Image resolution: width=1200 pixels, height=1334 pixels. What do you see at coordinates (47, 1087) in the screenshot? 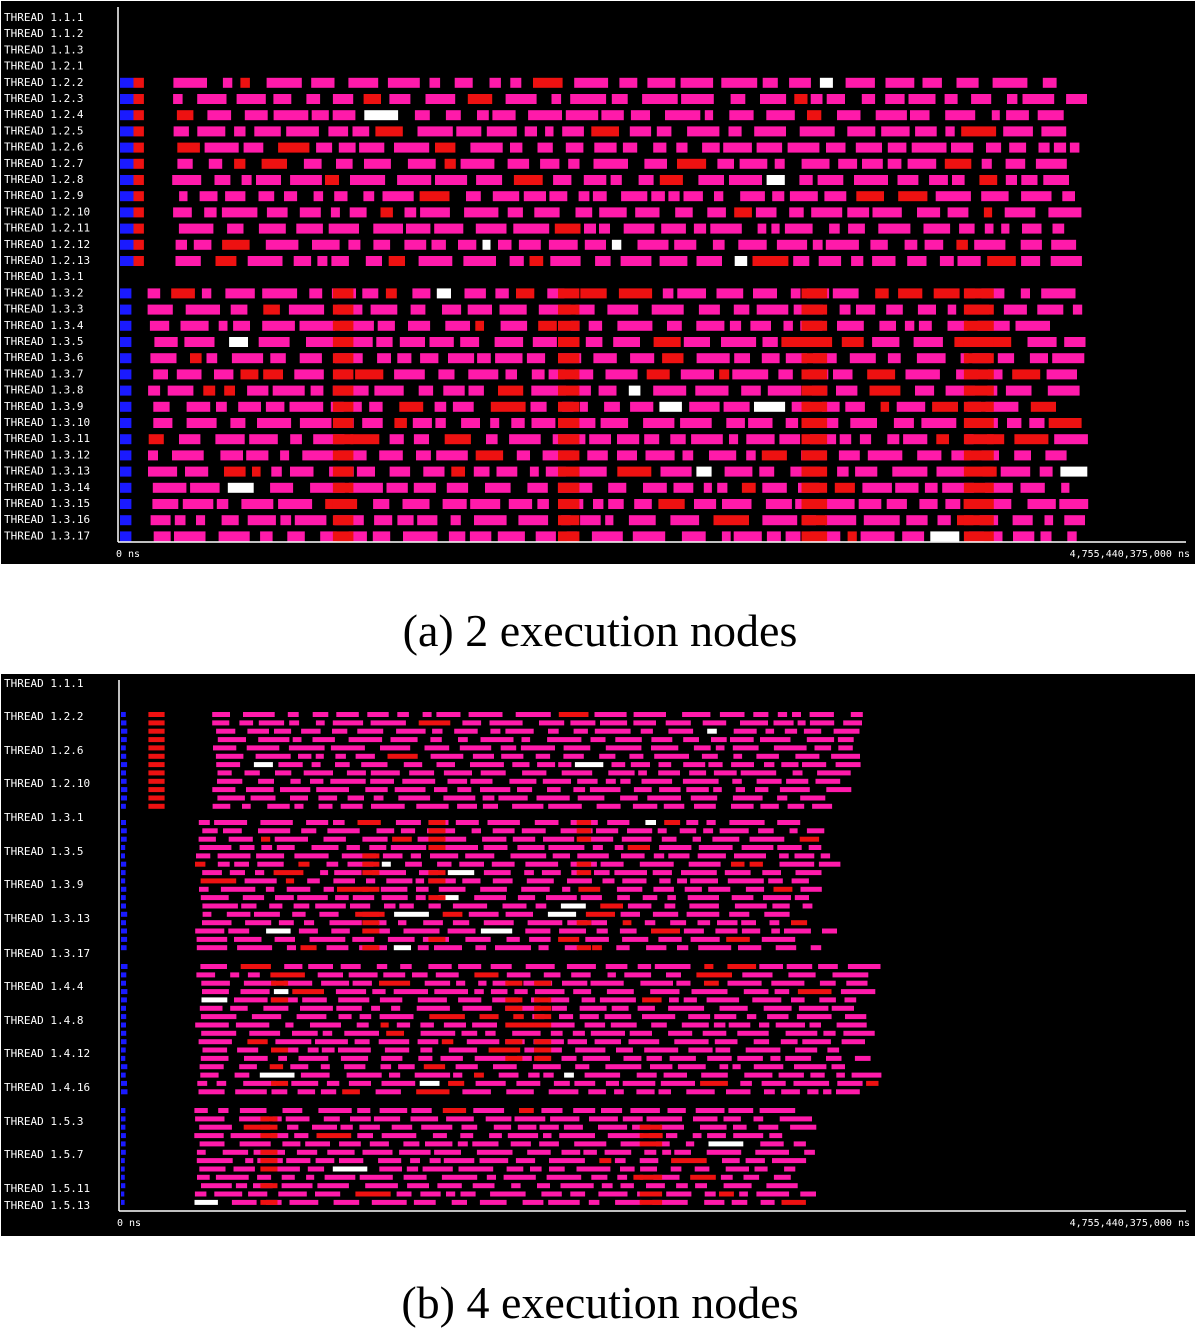
I see `thread-label: THREAD 1.4.16` at bounding box center [47, 1087].